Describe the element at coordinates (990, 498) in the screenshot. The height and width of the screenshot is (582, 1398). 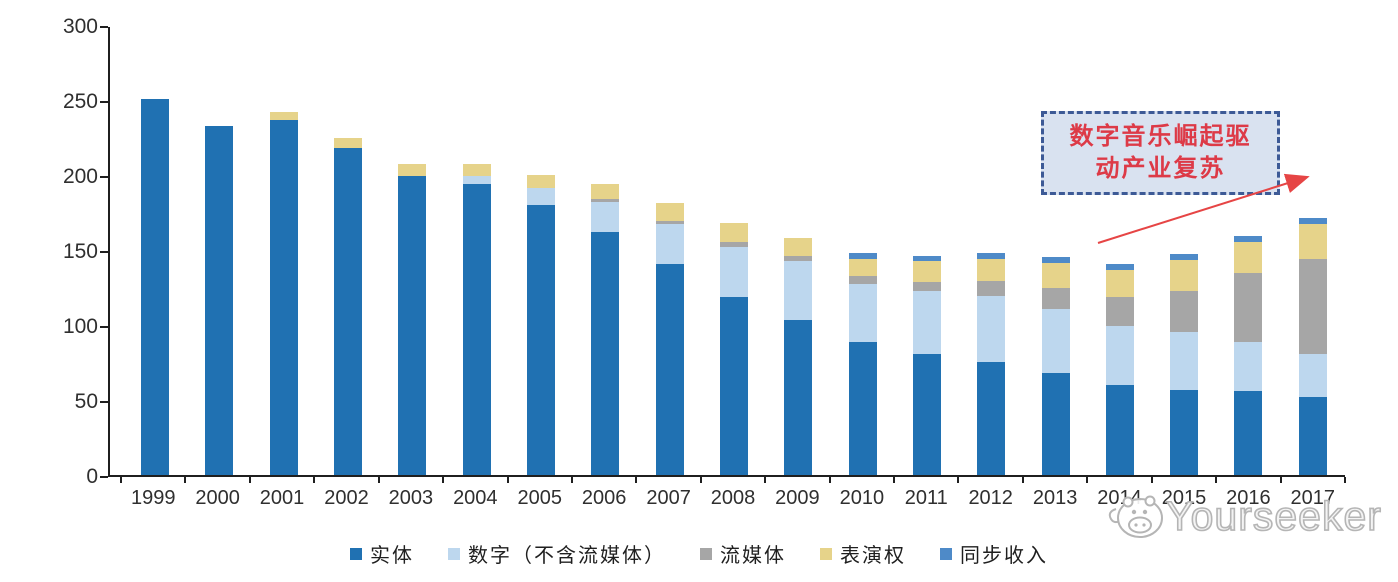
I see `x-axis-label: 2012` at that location.